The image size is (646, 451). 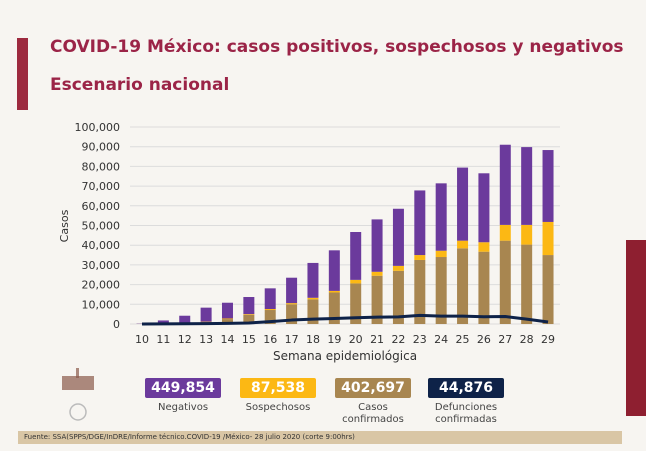 What do you see at coordinates (292, 339) in the screenshot?
I see `x-tick-label: 17` at bounding box center [292, 339].